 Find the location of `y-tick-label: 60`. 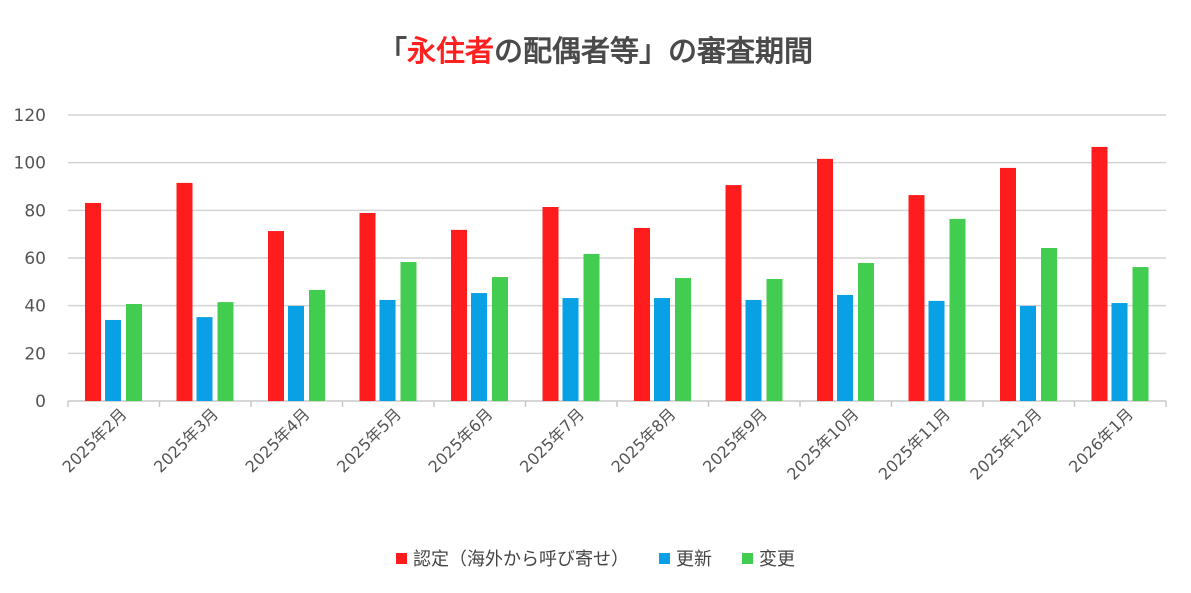

y-tick-label: 60 is located at coordinates (35, 259).